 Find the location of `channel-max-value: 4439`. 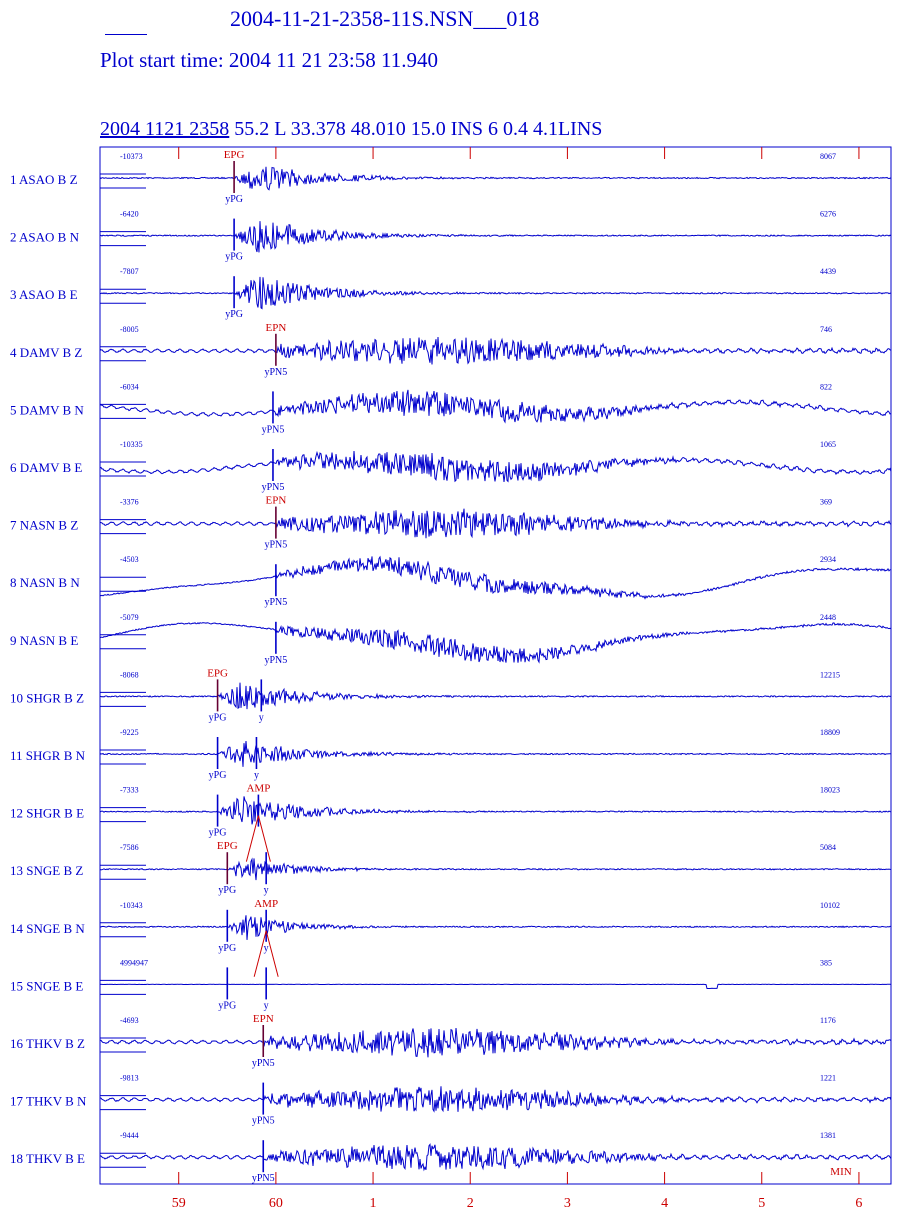

channel-max-value: 4439 is located at coordinates (828, 271).